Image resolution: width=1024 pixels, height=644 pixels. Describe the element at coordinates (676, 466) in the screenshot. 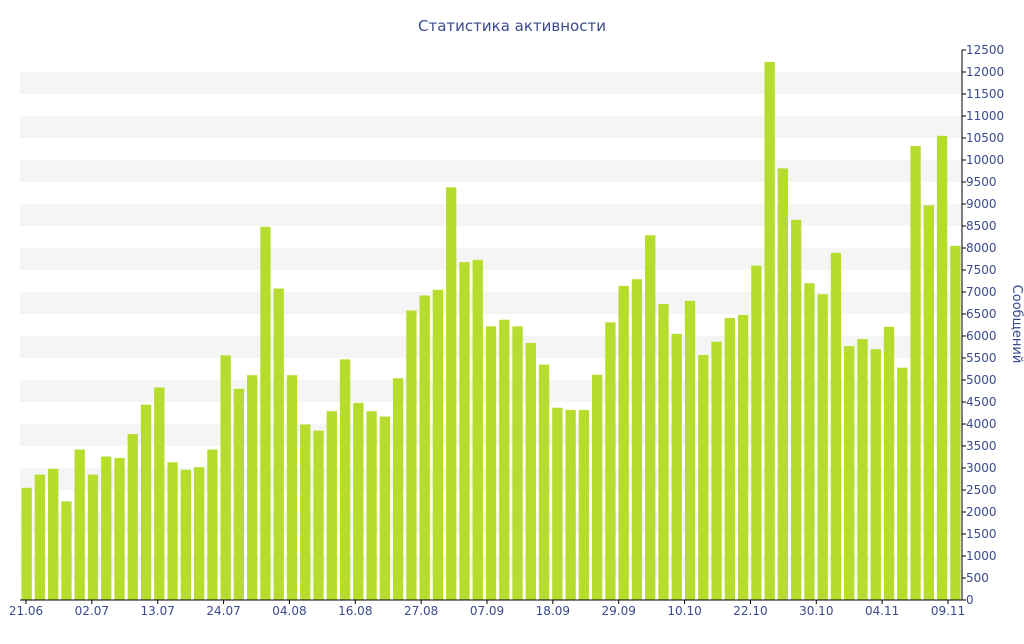

I see `bar: 6050` at that location.